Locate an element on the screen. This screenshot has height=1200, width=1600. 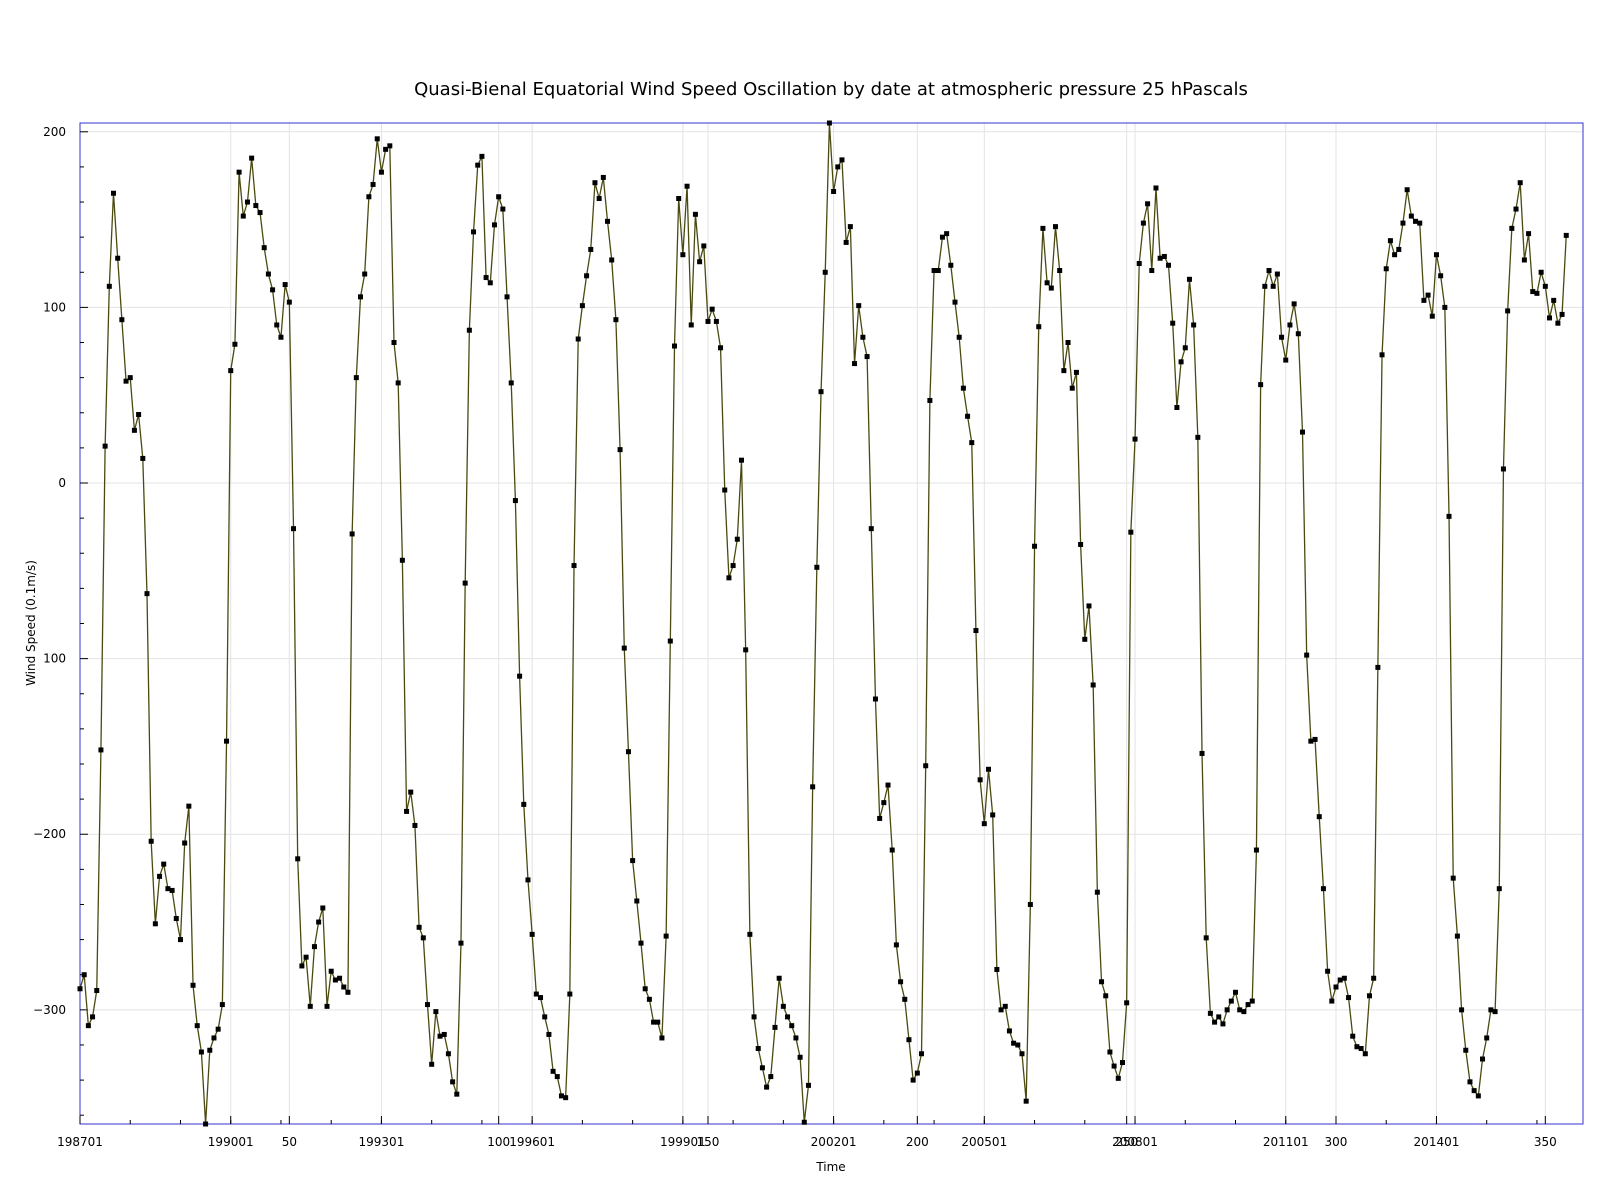
y-tick-label: 100 is located at coordinates (54, 307).